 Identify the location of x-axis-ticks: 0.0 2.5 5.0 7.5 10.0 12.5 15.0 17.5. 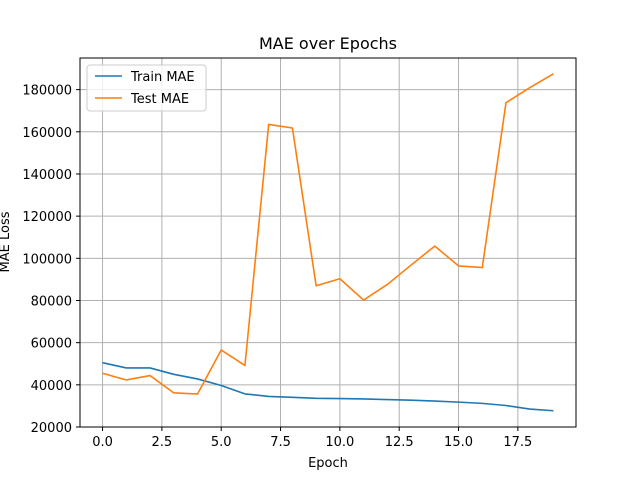
(312, 438).